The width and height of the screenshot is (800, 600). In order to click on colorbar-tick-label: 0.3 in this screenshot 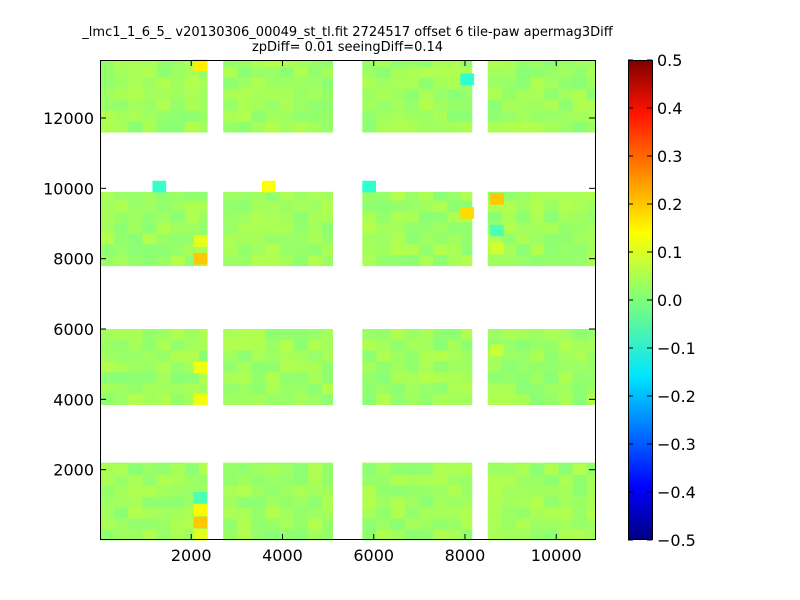, I will do `click(669, 156)`.